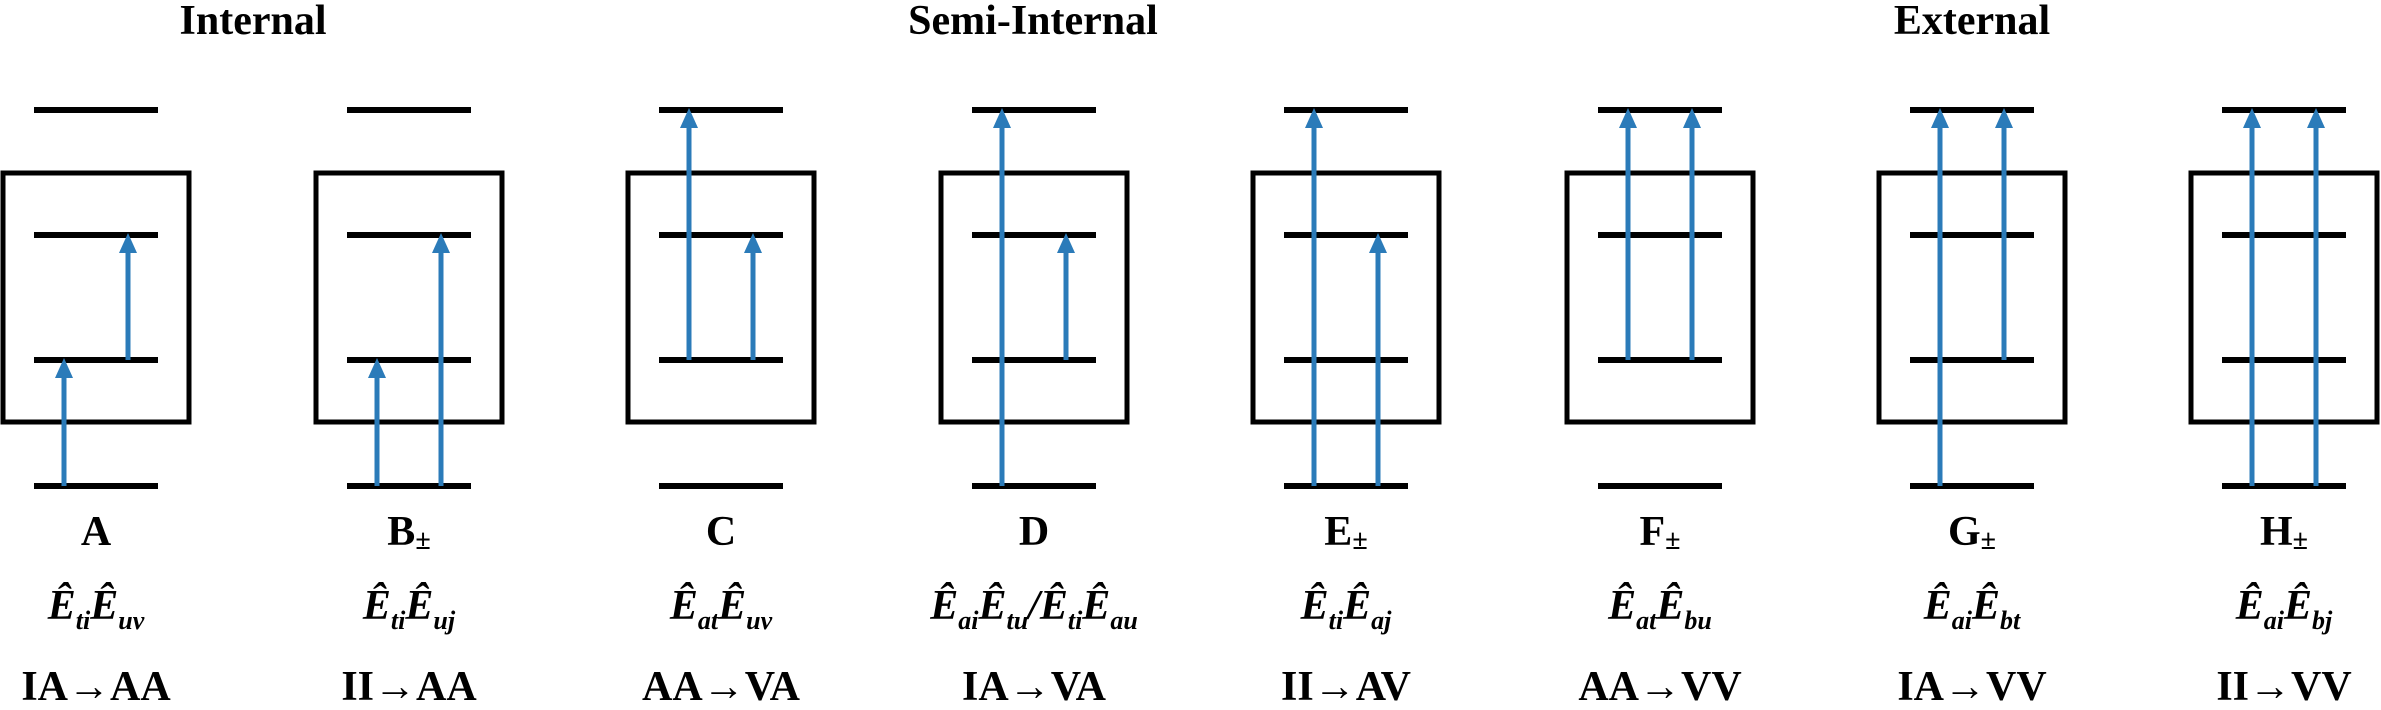 This screenshot has width=2381, height=710. I want to click on transition-label-c: AA→VA, so click(721, 687).